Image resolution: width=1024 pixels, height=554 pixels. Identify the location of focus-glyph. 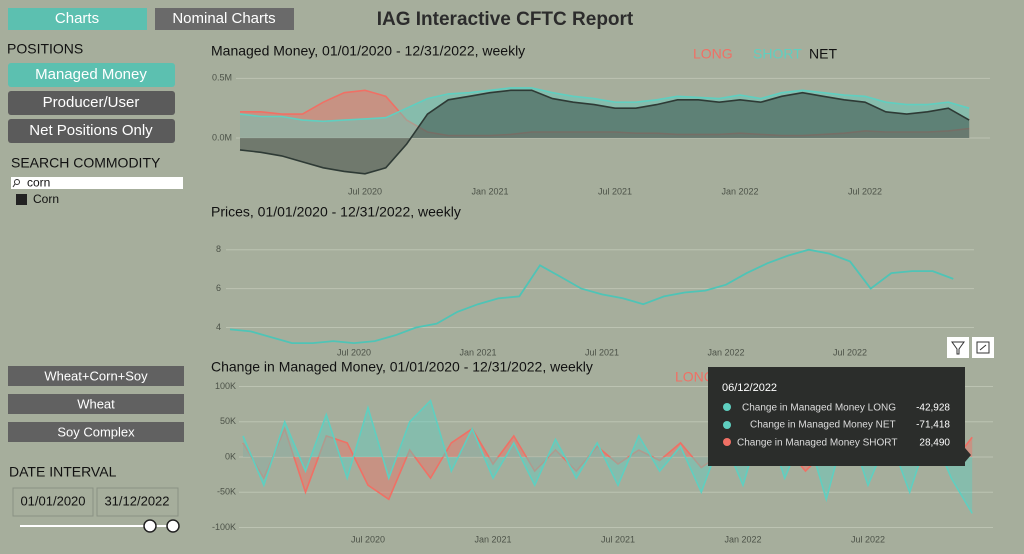
(983, 347).